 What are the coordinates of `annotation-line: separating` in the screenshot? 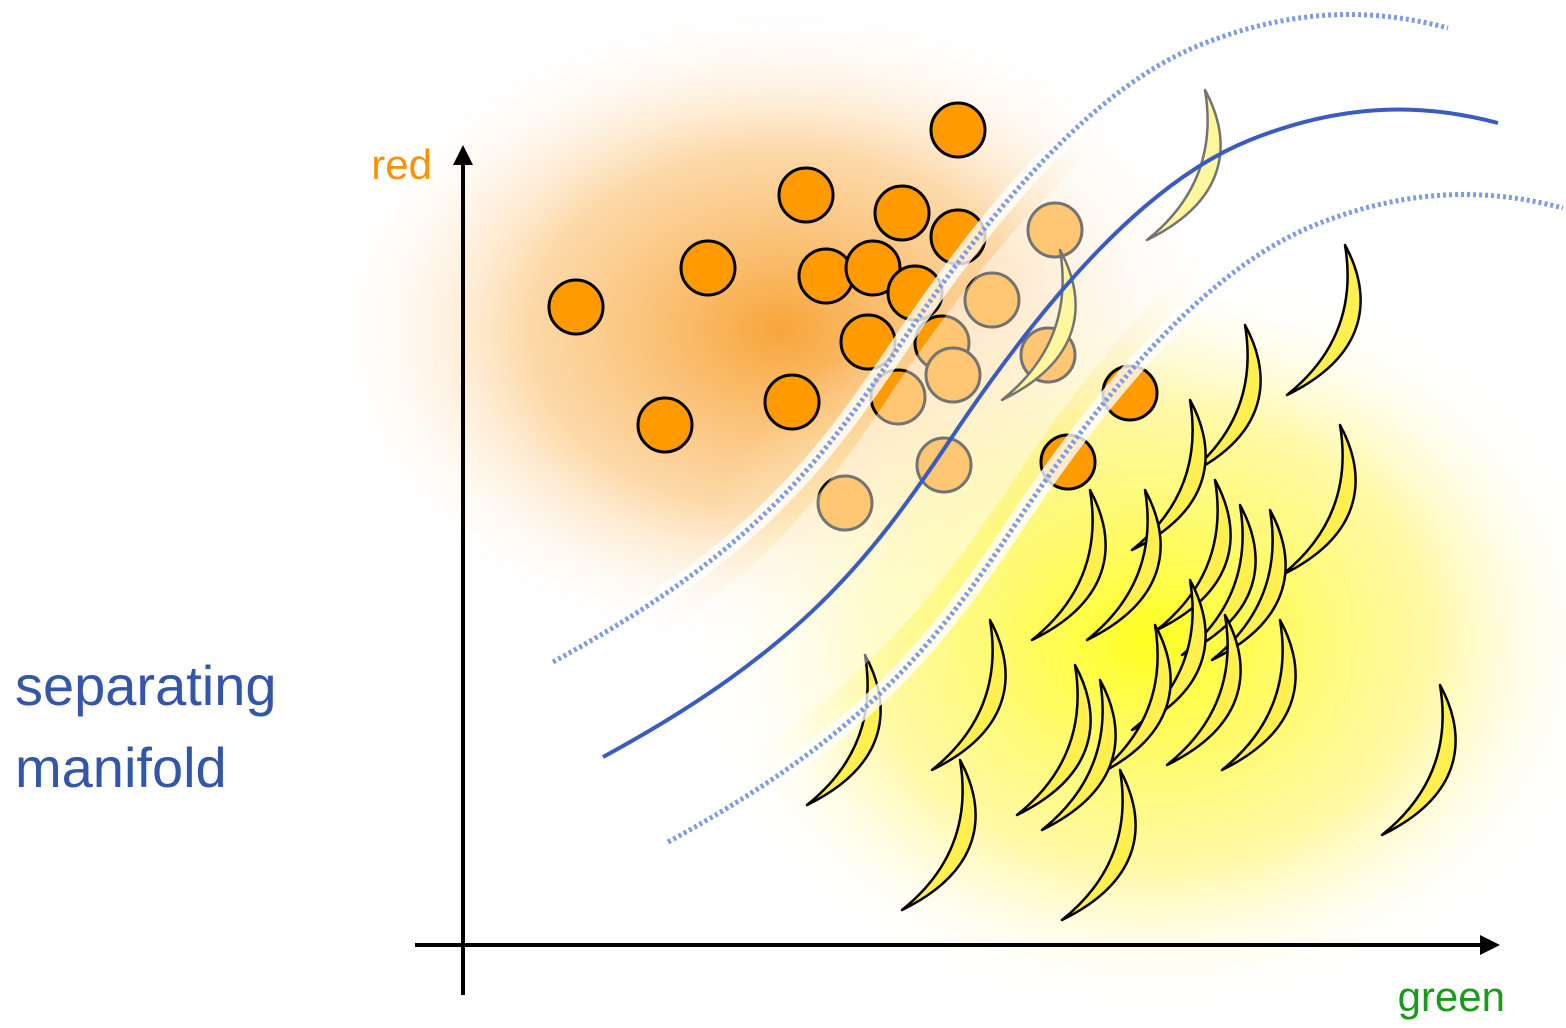 It's located at (146, 685).